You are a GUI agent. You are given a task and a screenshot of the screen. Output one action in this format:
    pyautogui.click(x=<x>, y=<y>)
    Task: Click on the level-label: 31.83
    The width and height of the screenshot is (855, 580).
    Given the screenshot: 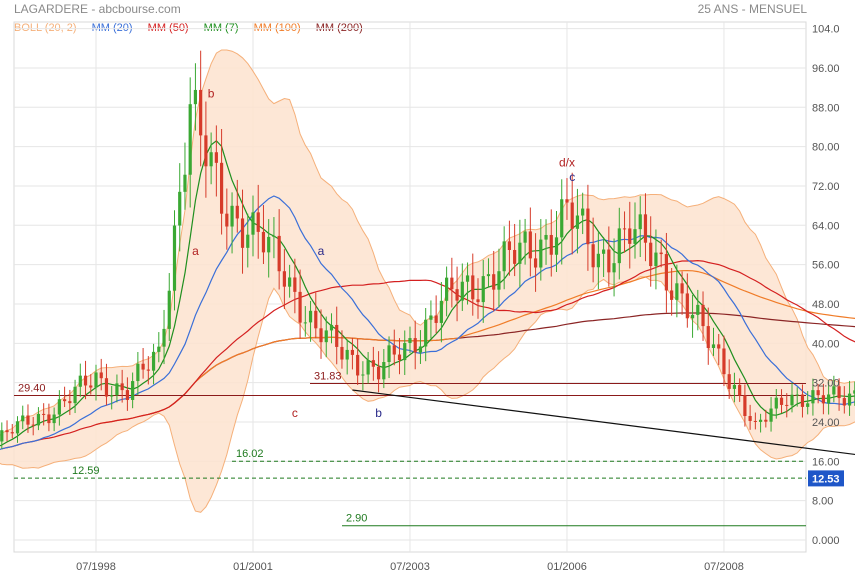 What is the action you would take?
    pyautogui.click(x=328, y=376)
    